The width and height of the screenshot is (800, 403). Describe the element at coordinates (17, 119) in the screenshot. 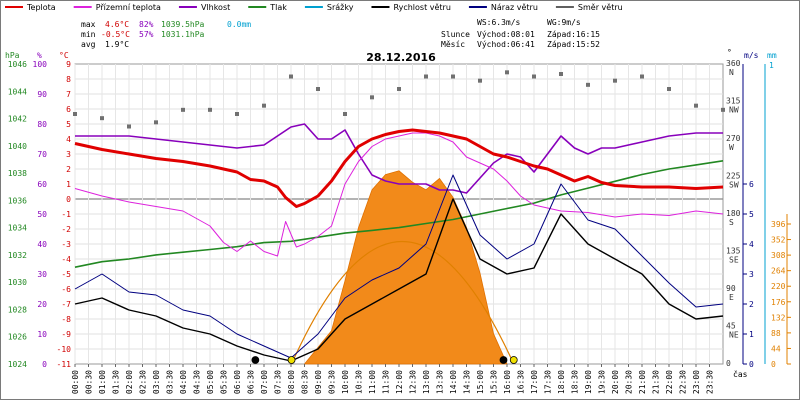

I see `hpa-tick-2: 1042` at that location.